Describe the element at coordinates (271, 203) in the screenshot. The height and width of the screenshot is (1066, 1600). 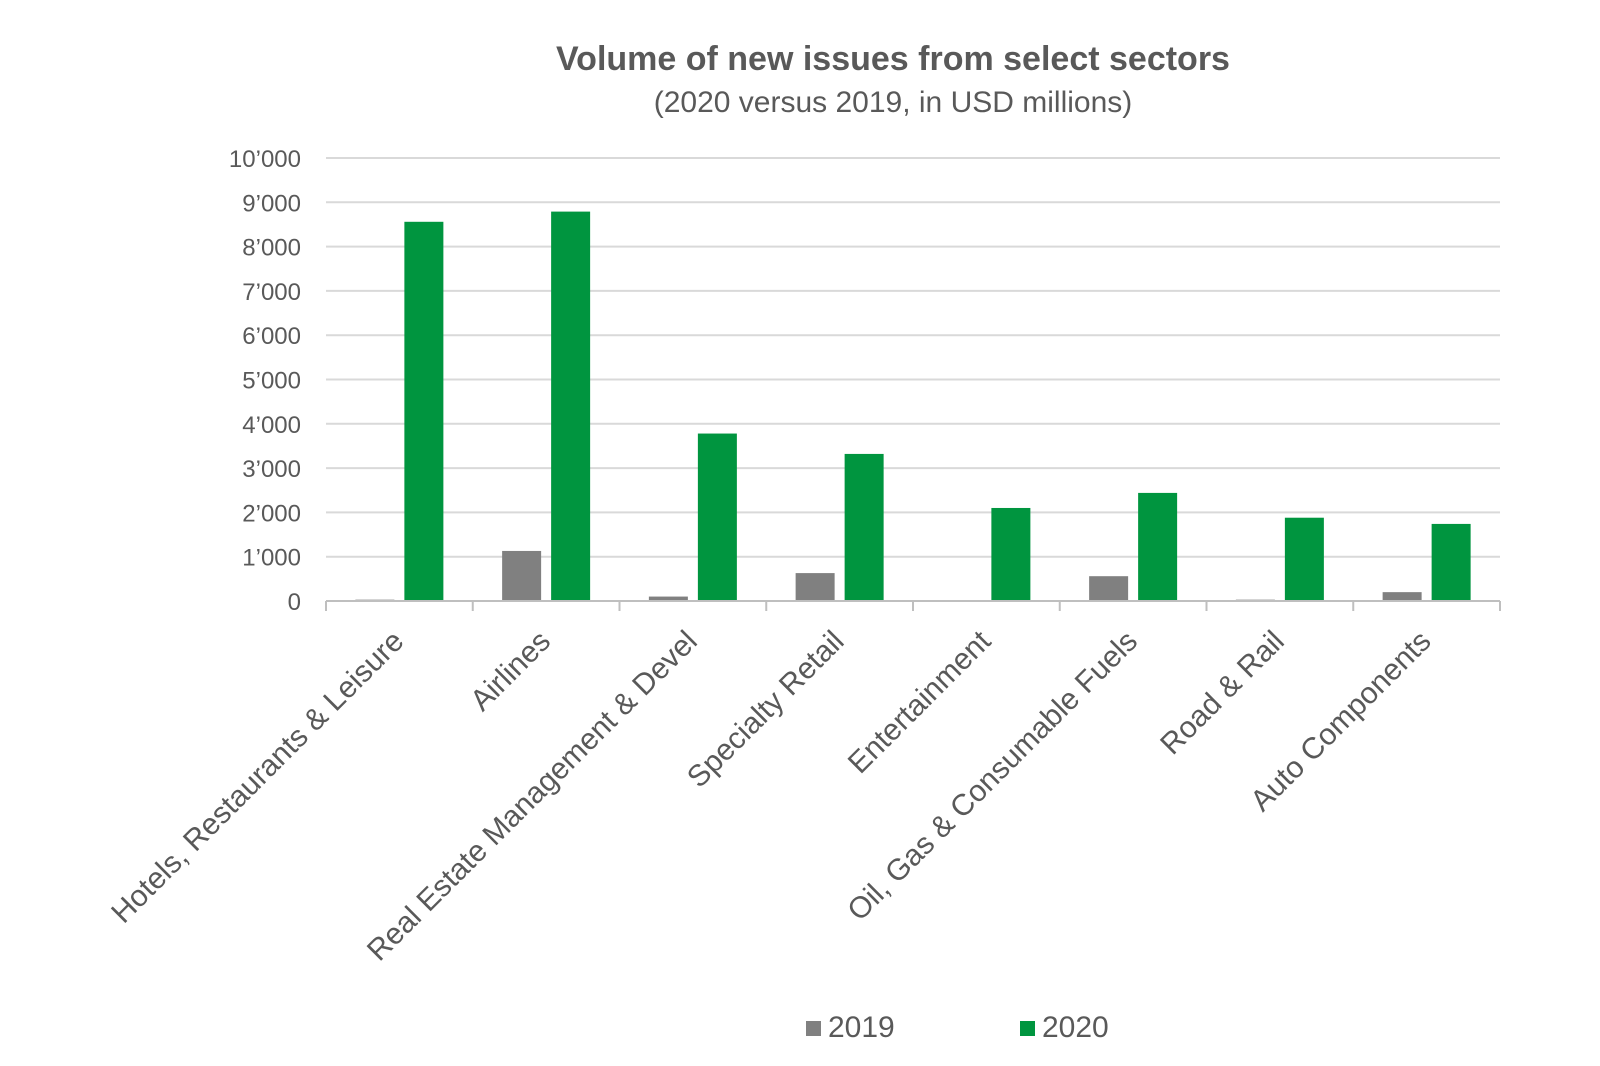
I see `y-tick-label: 9’000` at that location.